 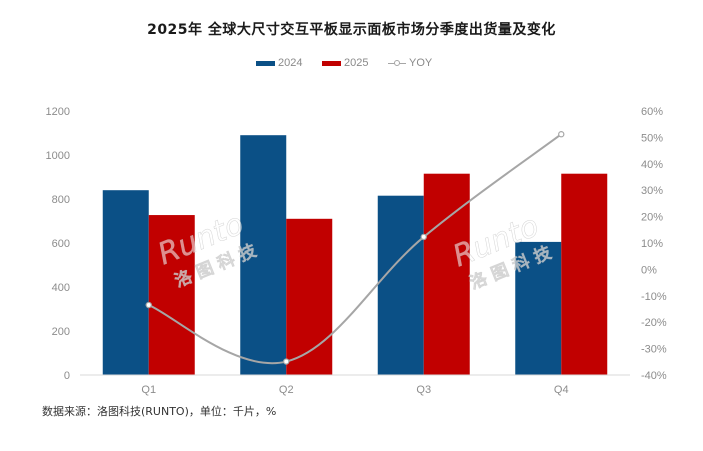 What do you see at coordinates (58, 112) in the screenshot?
I see `left-axis-tick-label: 1200` at bounding box center [58, 112].